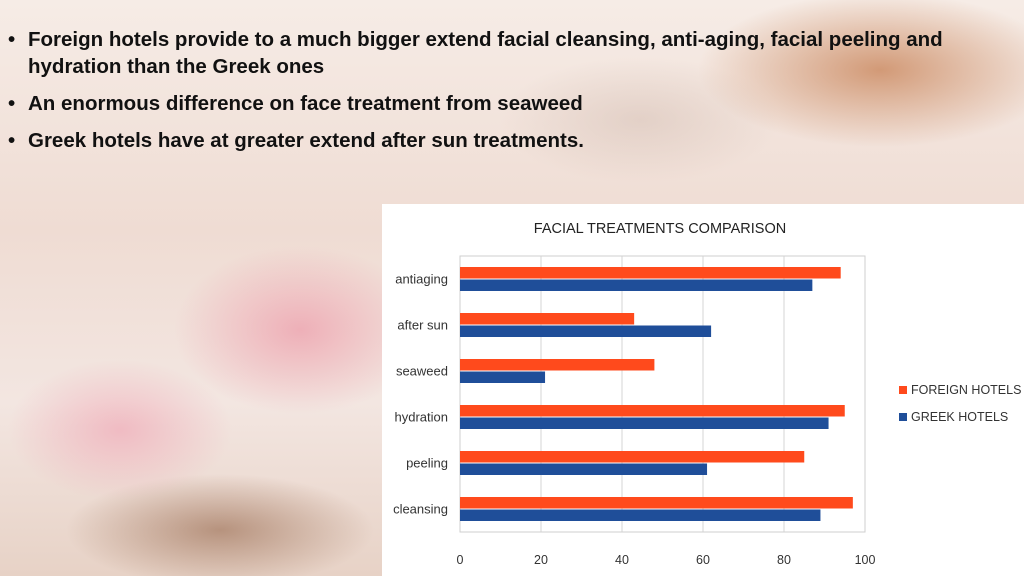 This screenshot has width=1024, height=576. What do you see at coordinates (427, 463) in the screenshot?
I see `category-label: peeling` at bounding box center [427, 463].